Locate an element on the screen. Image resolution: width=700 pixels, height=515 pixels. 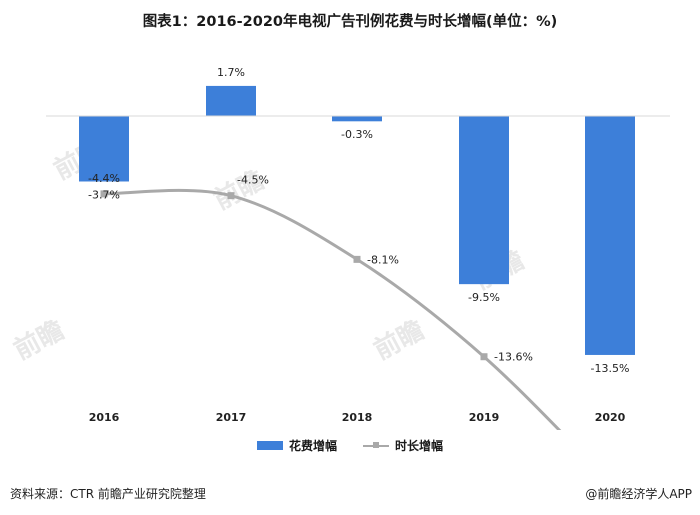
bar-2020 is located at coordinates (610, 235).